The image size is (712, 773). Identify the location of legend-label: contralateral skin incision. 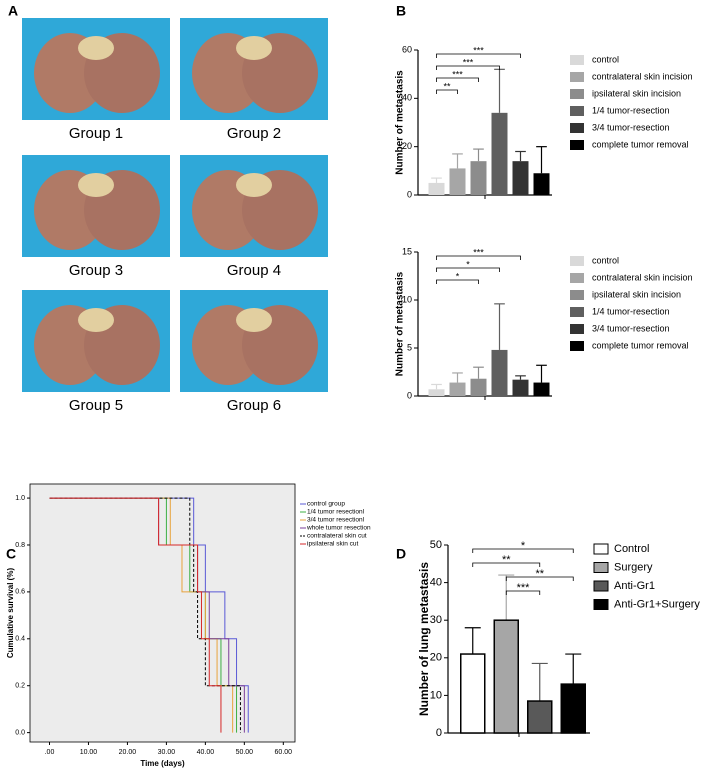
(642, 277).